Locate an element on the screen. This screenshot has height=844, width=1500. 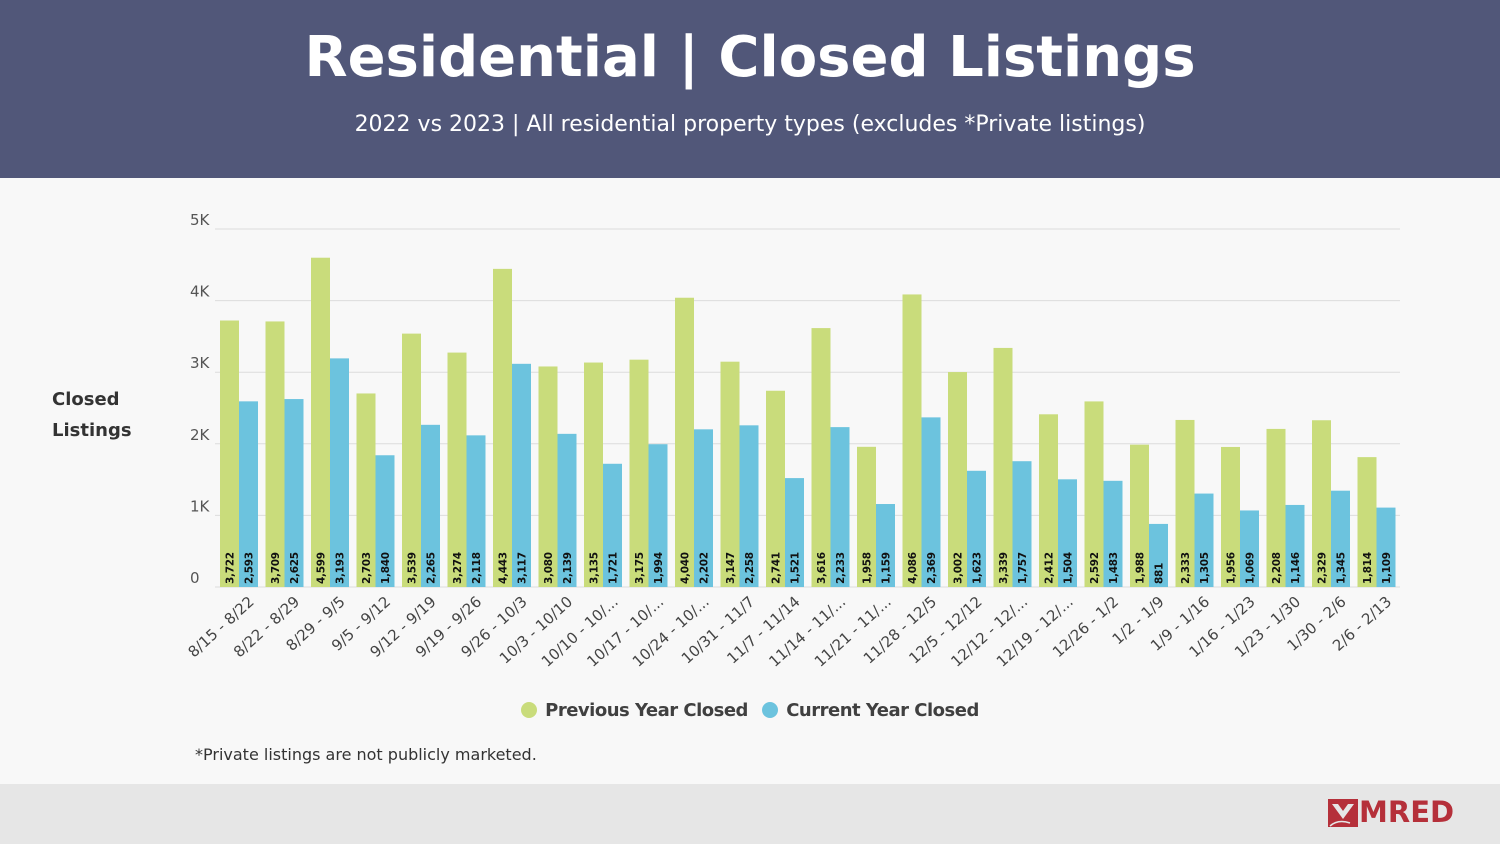
data-label-current: 3,193 is located at coordinates (341, 568).